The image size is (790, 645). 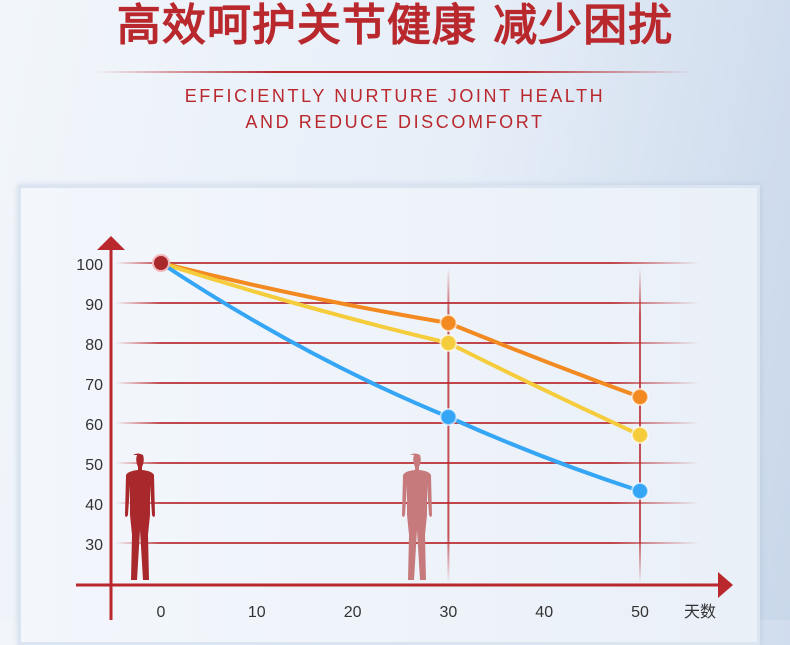 What do you see at coordinates (395, 96) in the screenshot?
I see `subtitle-line-1: EFFICIENTLY NURTURE JOINT HEALTH` at bounding box center [395, 96].